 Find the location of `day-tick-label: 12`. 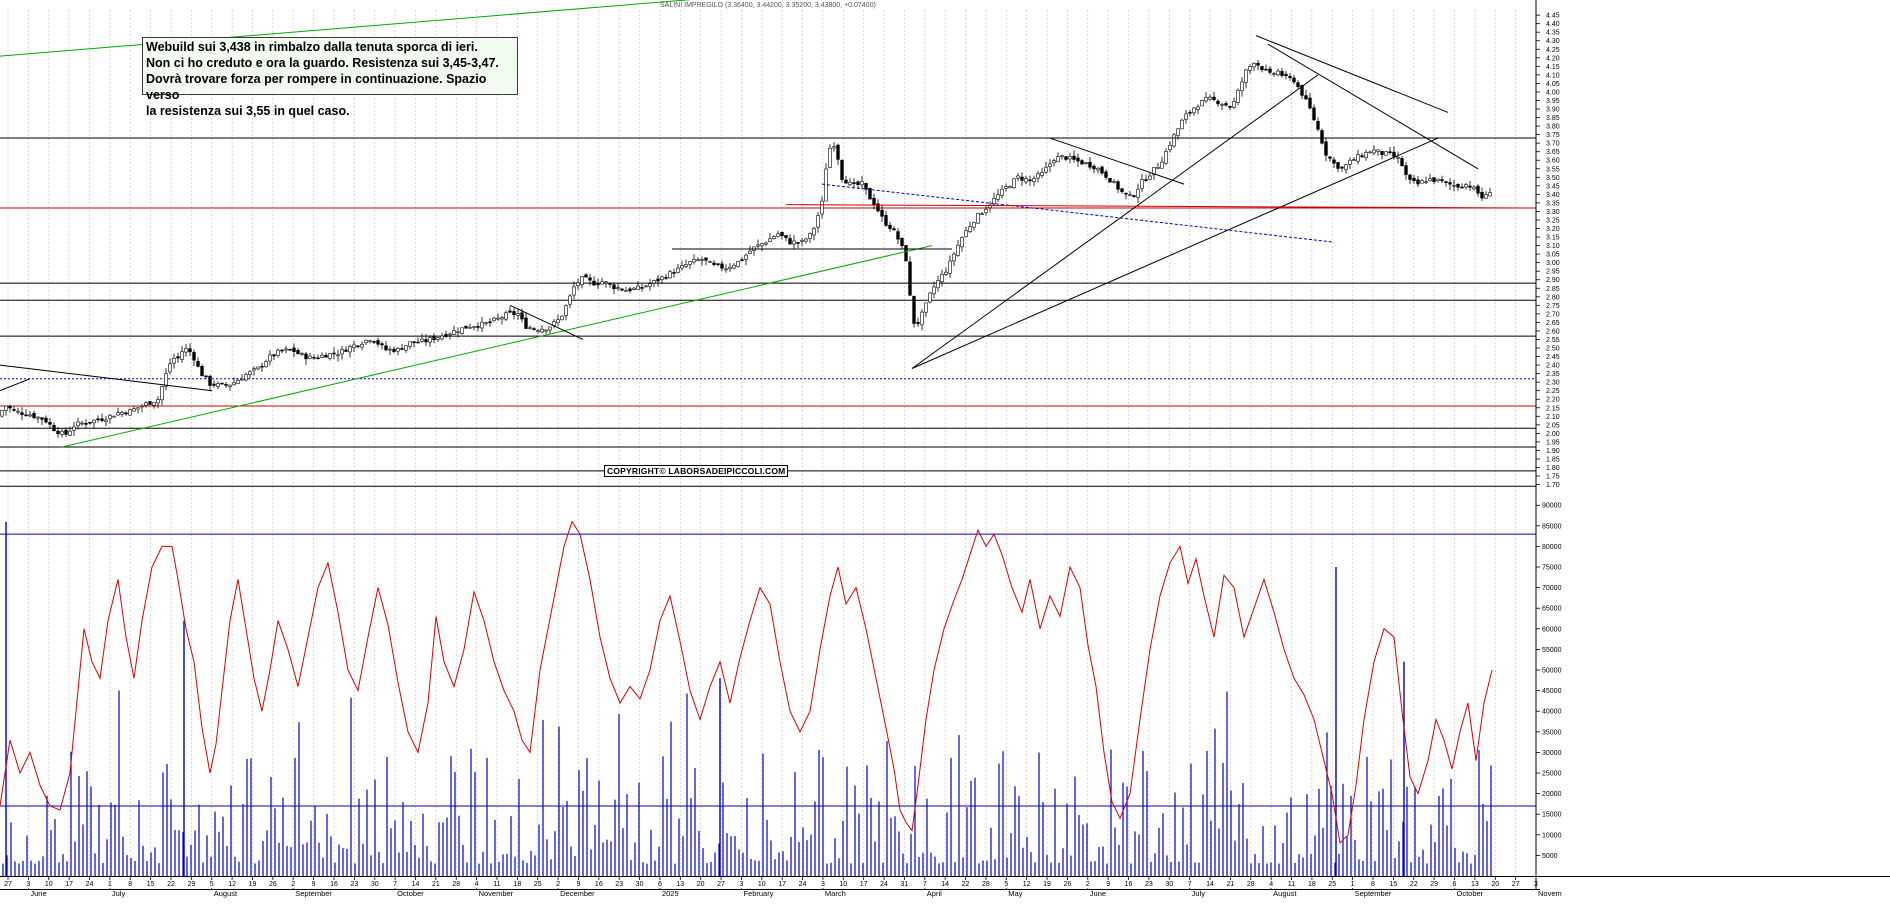

day-tick-label: 12 is located at coordinates (232, 884).